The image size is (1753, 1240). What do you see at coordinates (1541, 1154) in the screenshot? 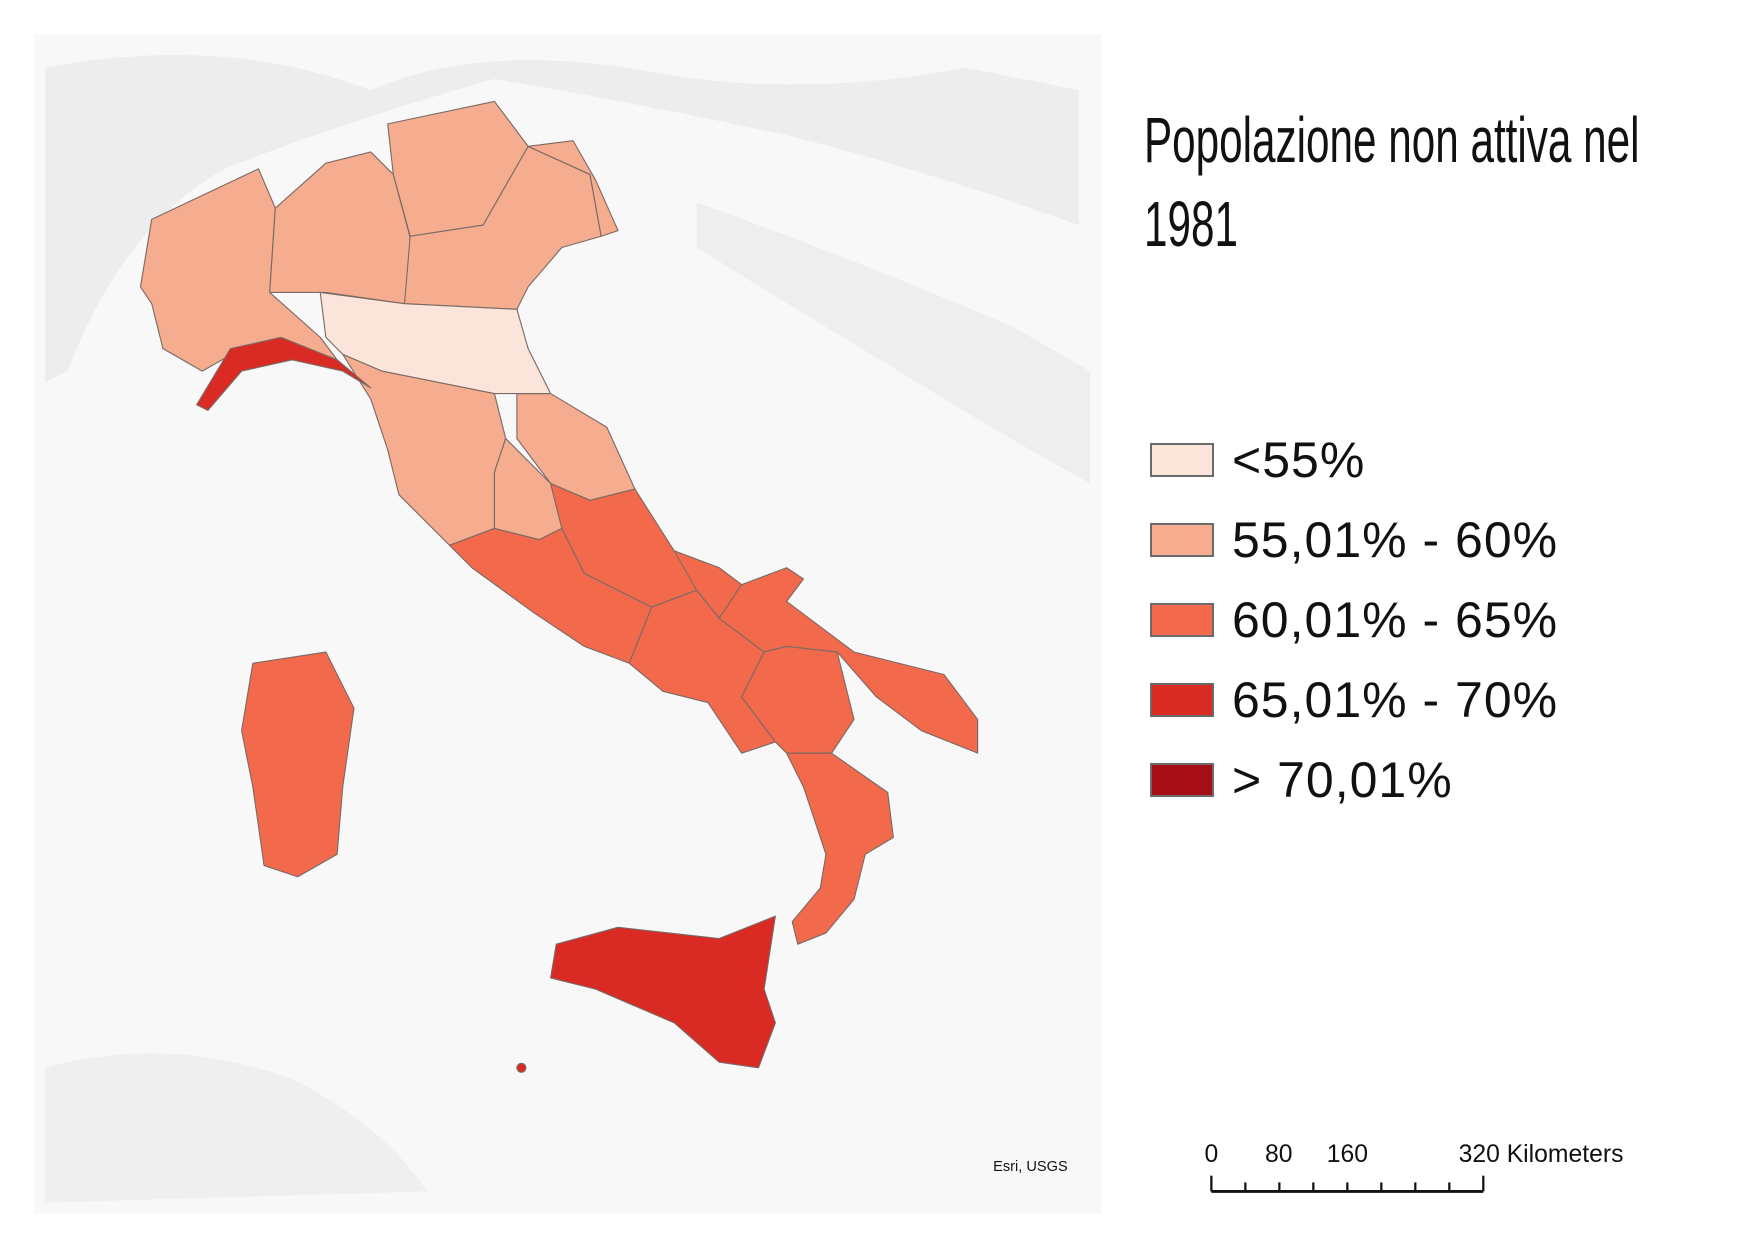
I see `scale-label: 320 Kilometers` at bounding box center [1541, 1154].